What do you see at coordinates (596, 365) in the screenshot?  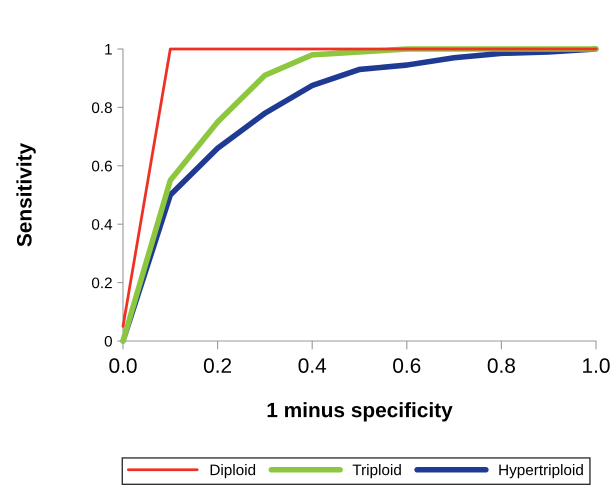 I see `x-tick-label: 1.0` at bounding box center [596, 365].